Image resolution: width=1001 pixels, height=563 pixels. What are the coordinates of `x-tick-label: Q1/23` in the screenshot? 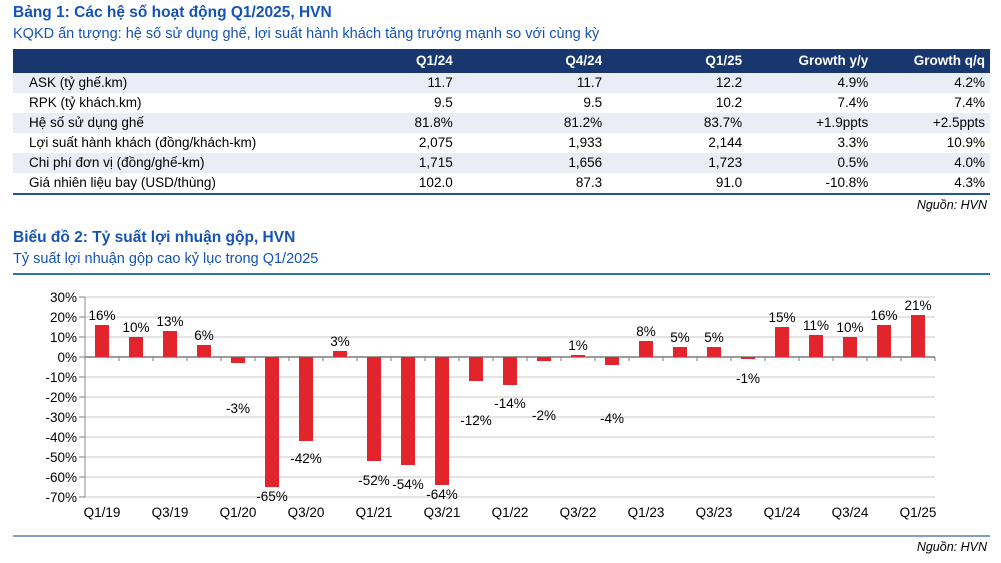 It's located at (646, 512).